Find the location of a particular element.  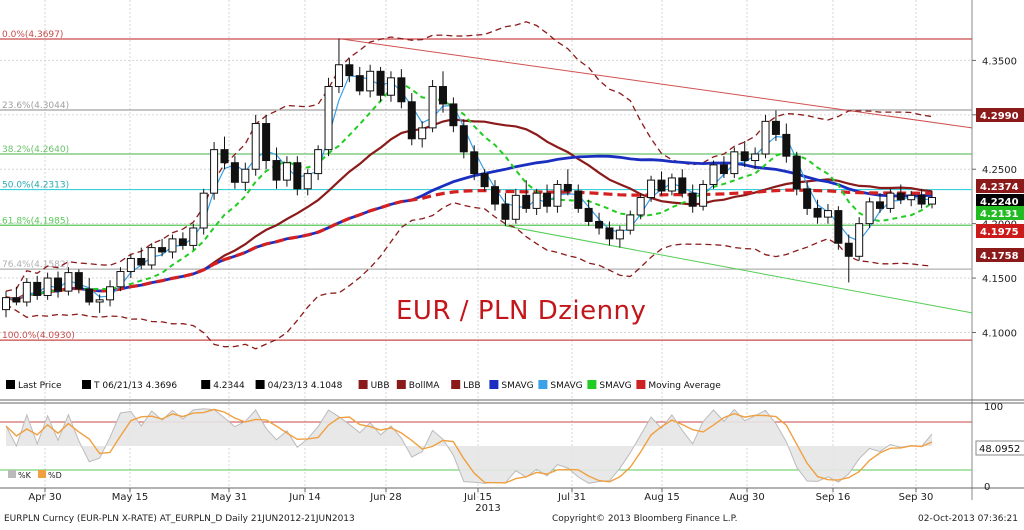

x-tick-label: Aug 15 is located at coordinates (661, 497).